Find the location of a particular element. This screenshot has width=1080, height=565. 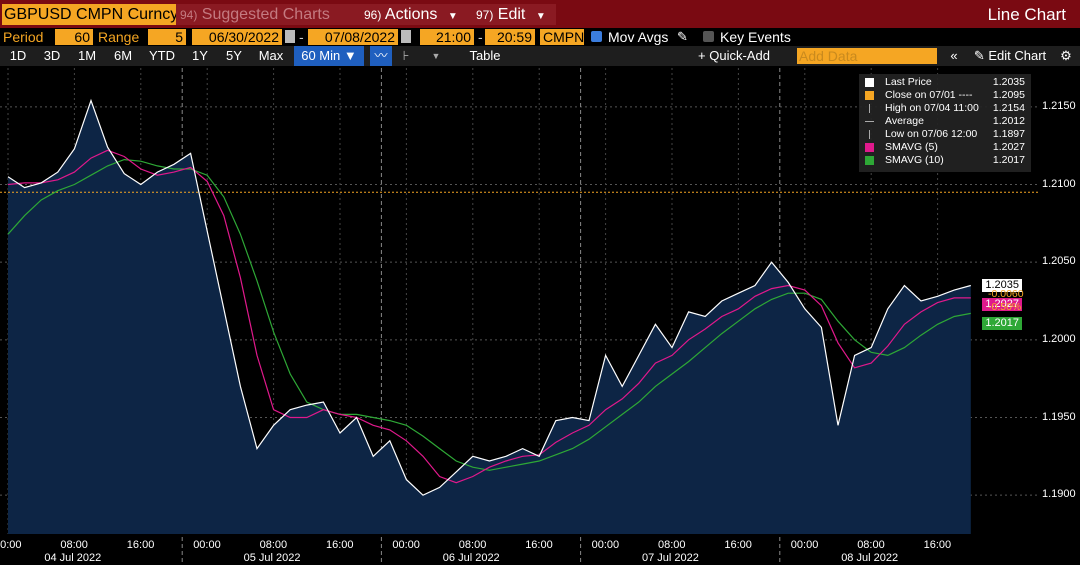

y-tick-label-3: 1.2050 is located at coordinates (1059, 261).